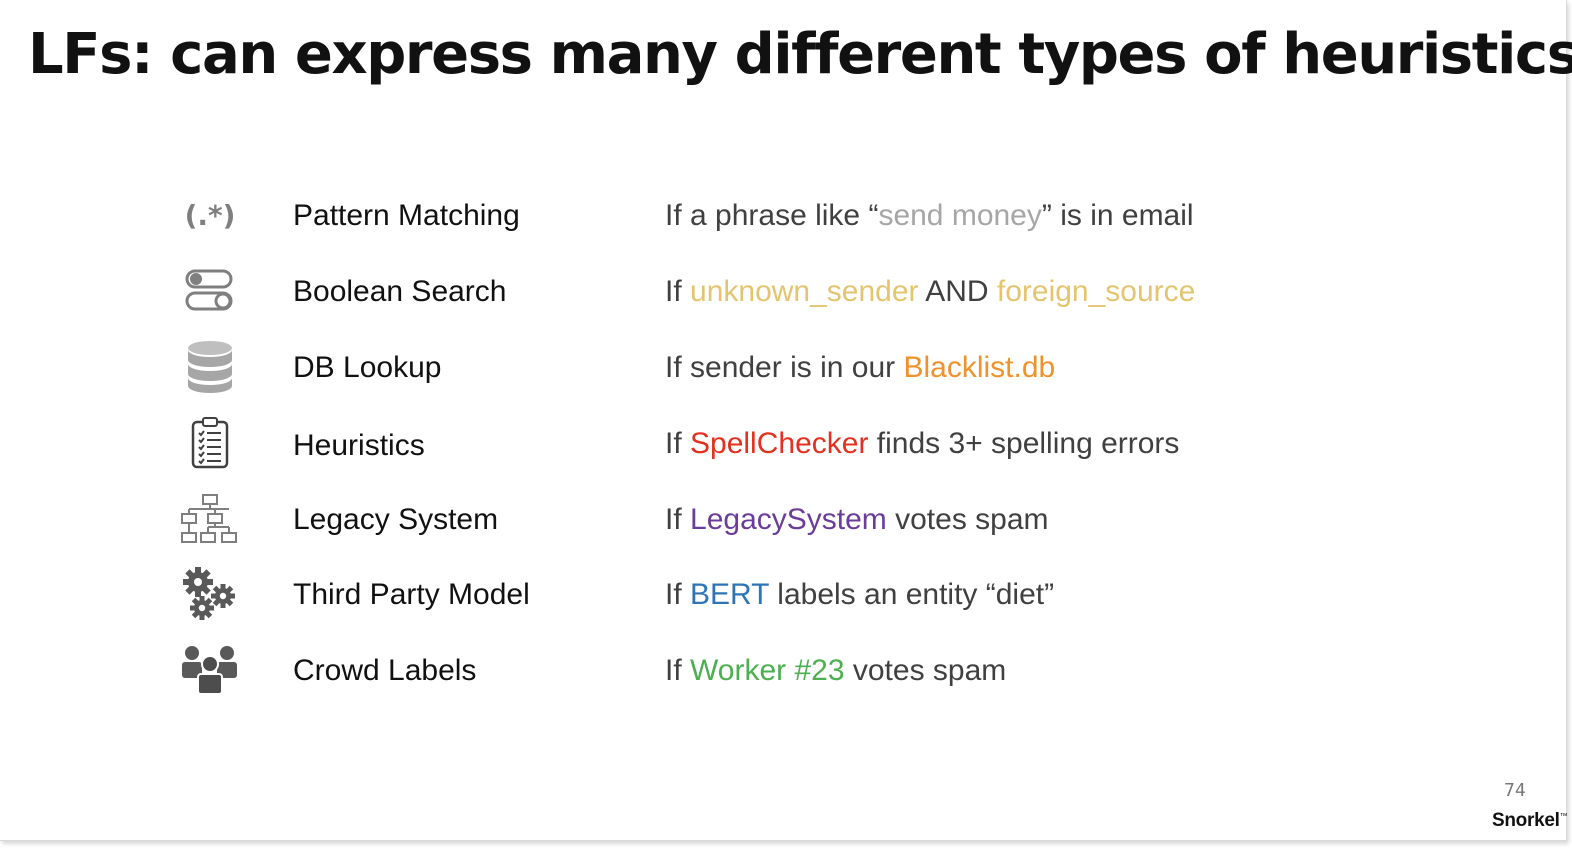 The image size is (1572, 854). I want to click on row-label: Crowd Labels, so click(385, 670).